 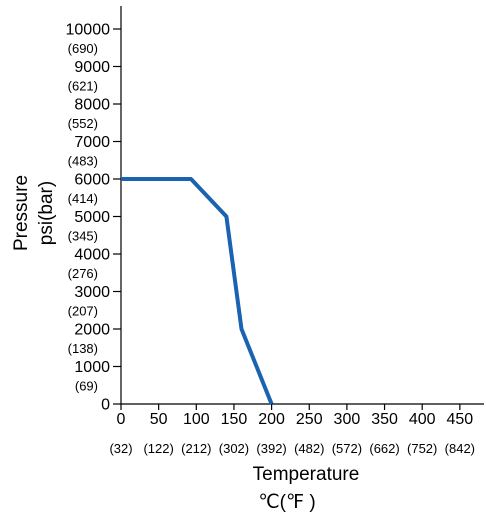 I want to click on y-tick-label: 2000, so click(x=92, y=330).